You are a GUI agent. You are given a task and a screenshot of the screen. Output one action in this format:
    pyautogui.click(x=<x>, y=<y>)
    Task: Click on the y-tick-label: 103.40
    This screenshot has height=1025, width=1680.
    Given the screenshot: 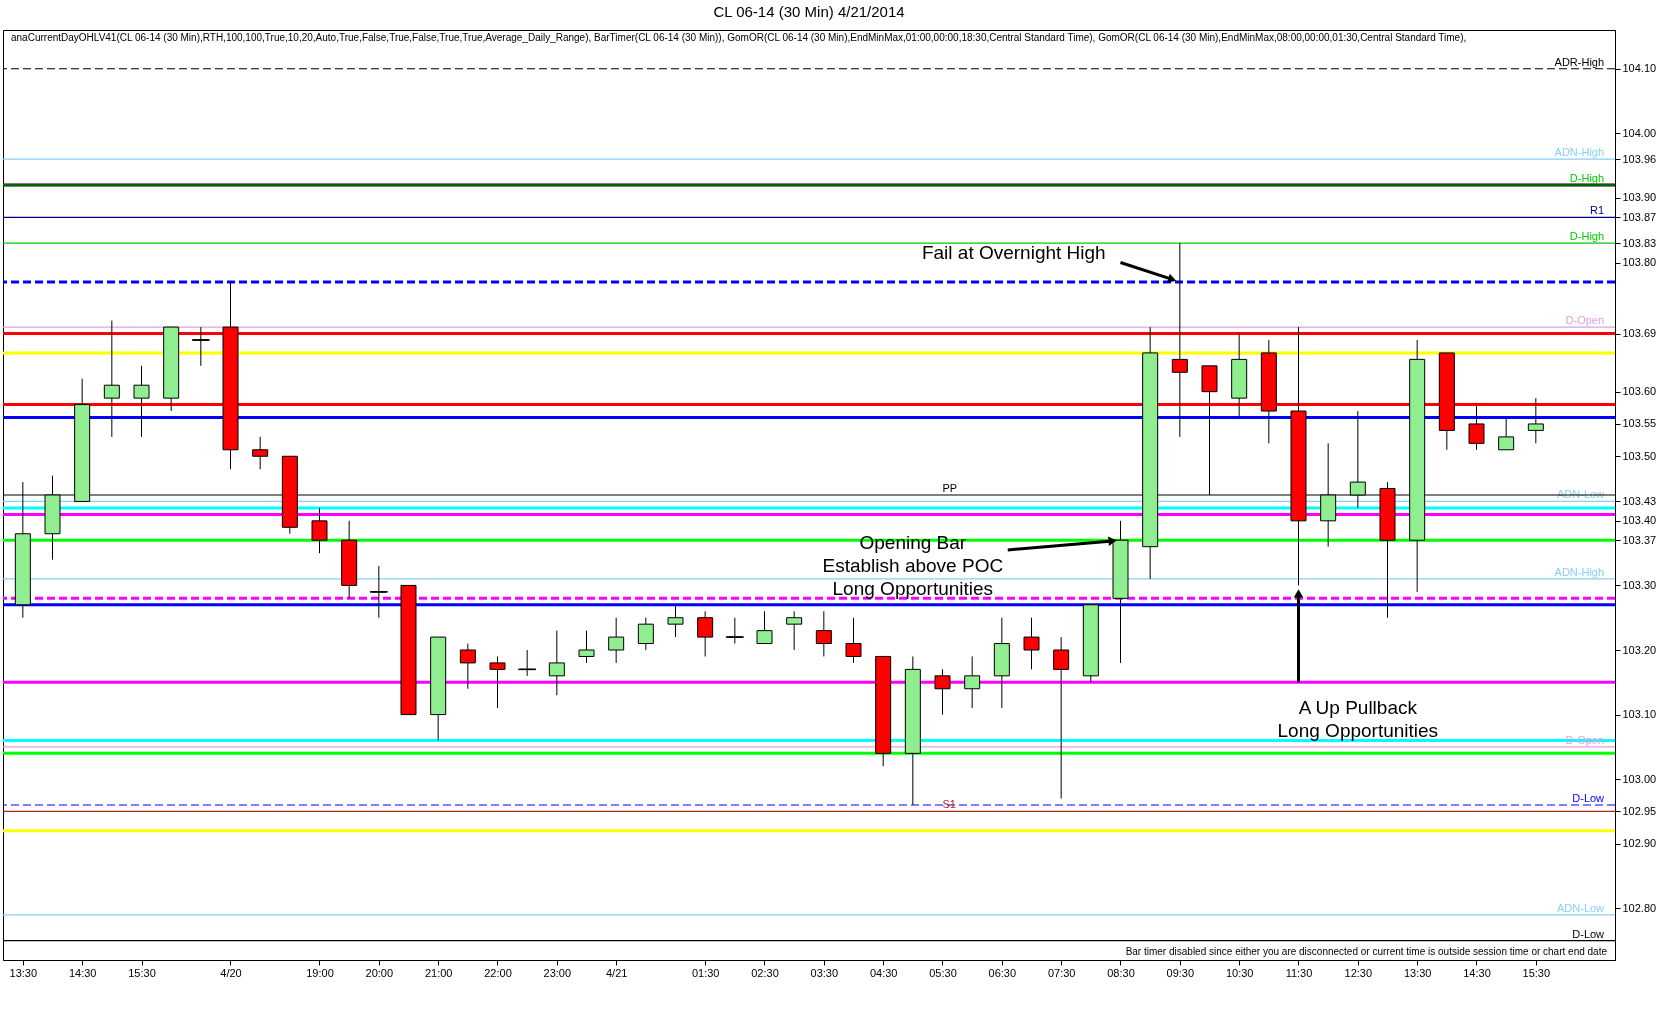 What is the action you would take?
    pyautogui.click(x=1639, y=520)
    